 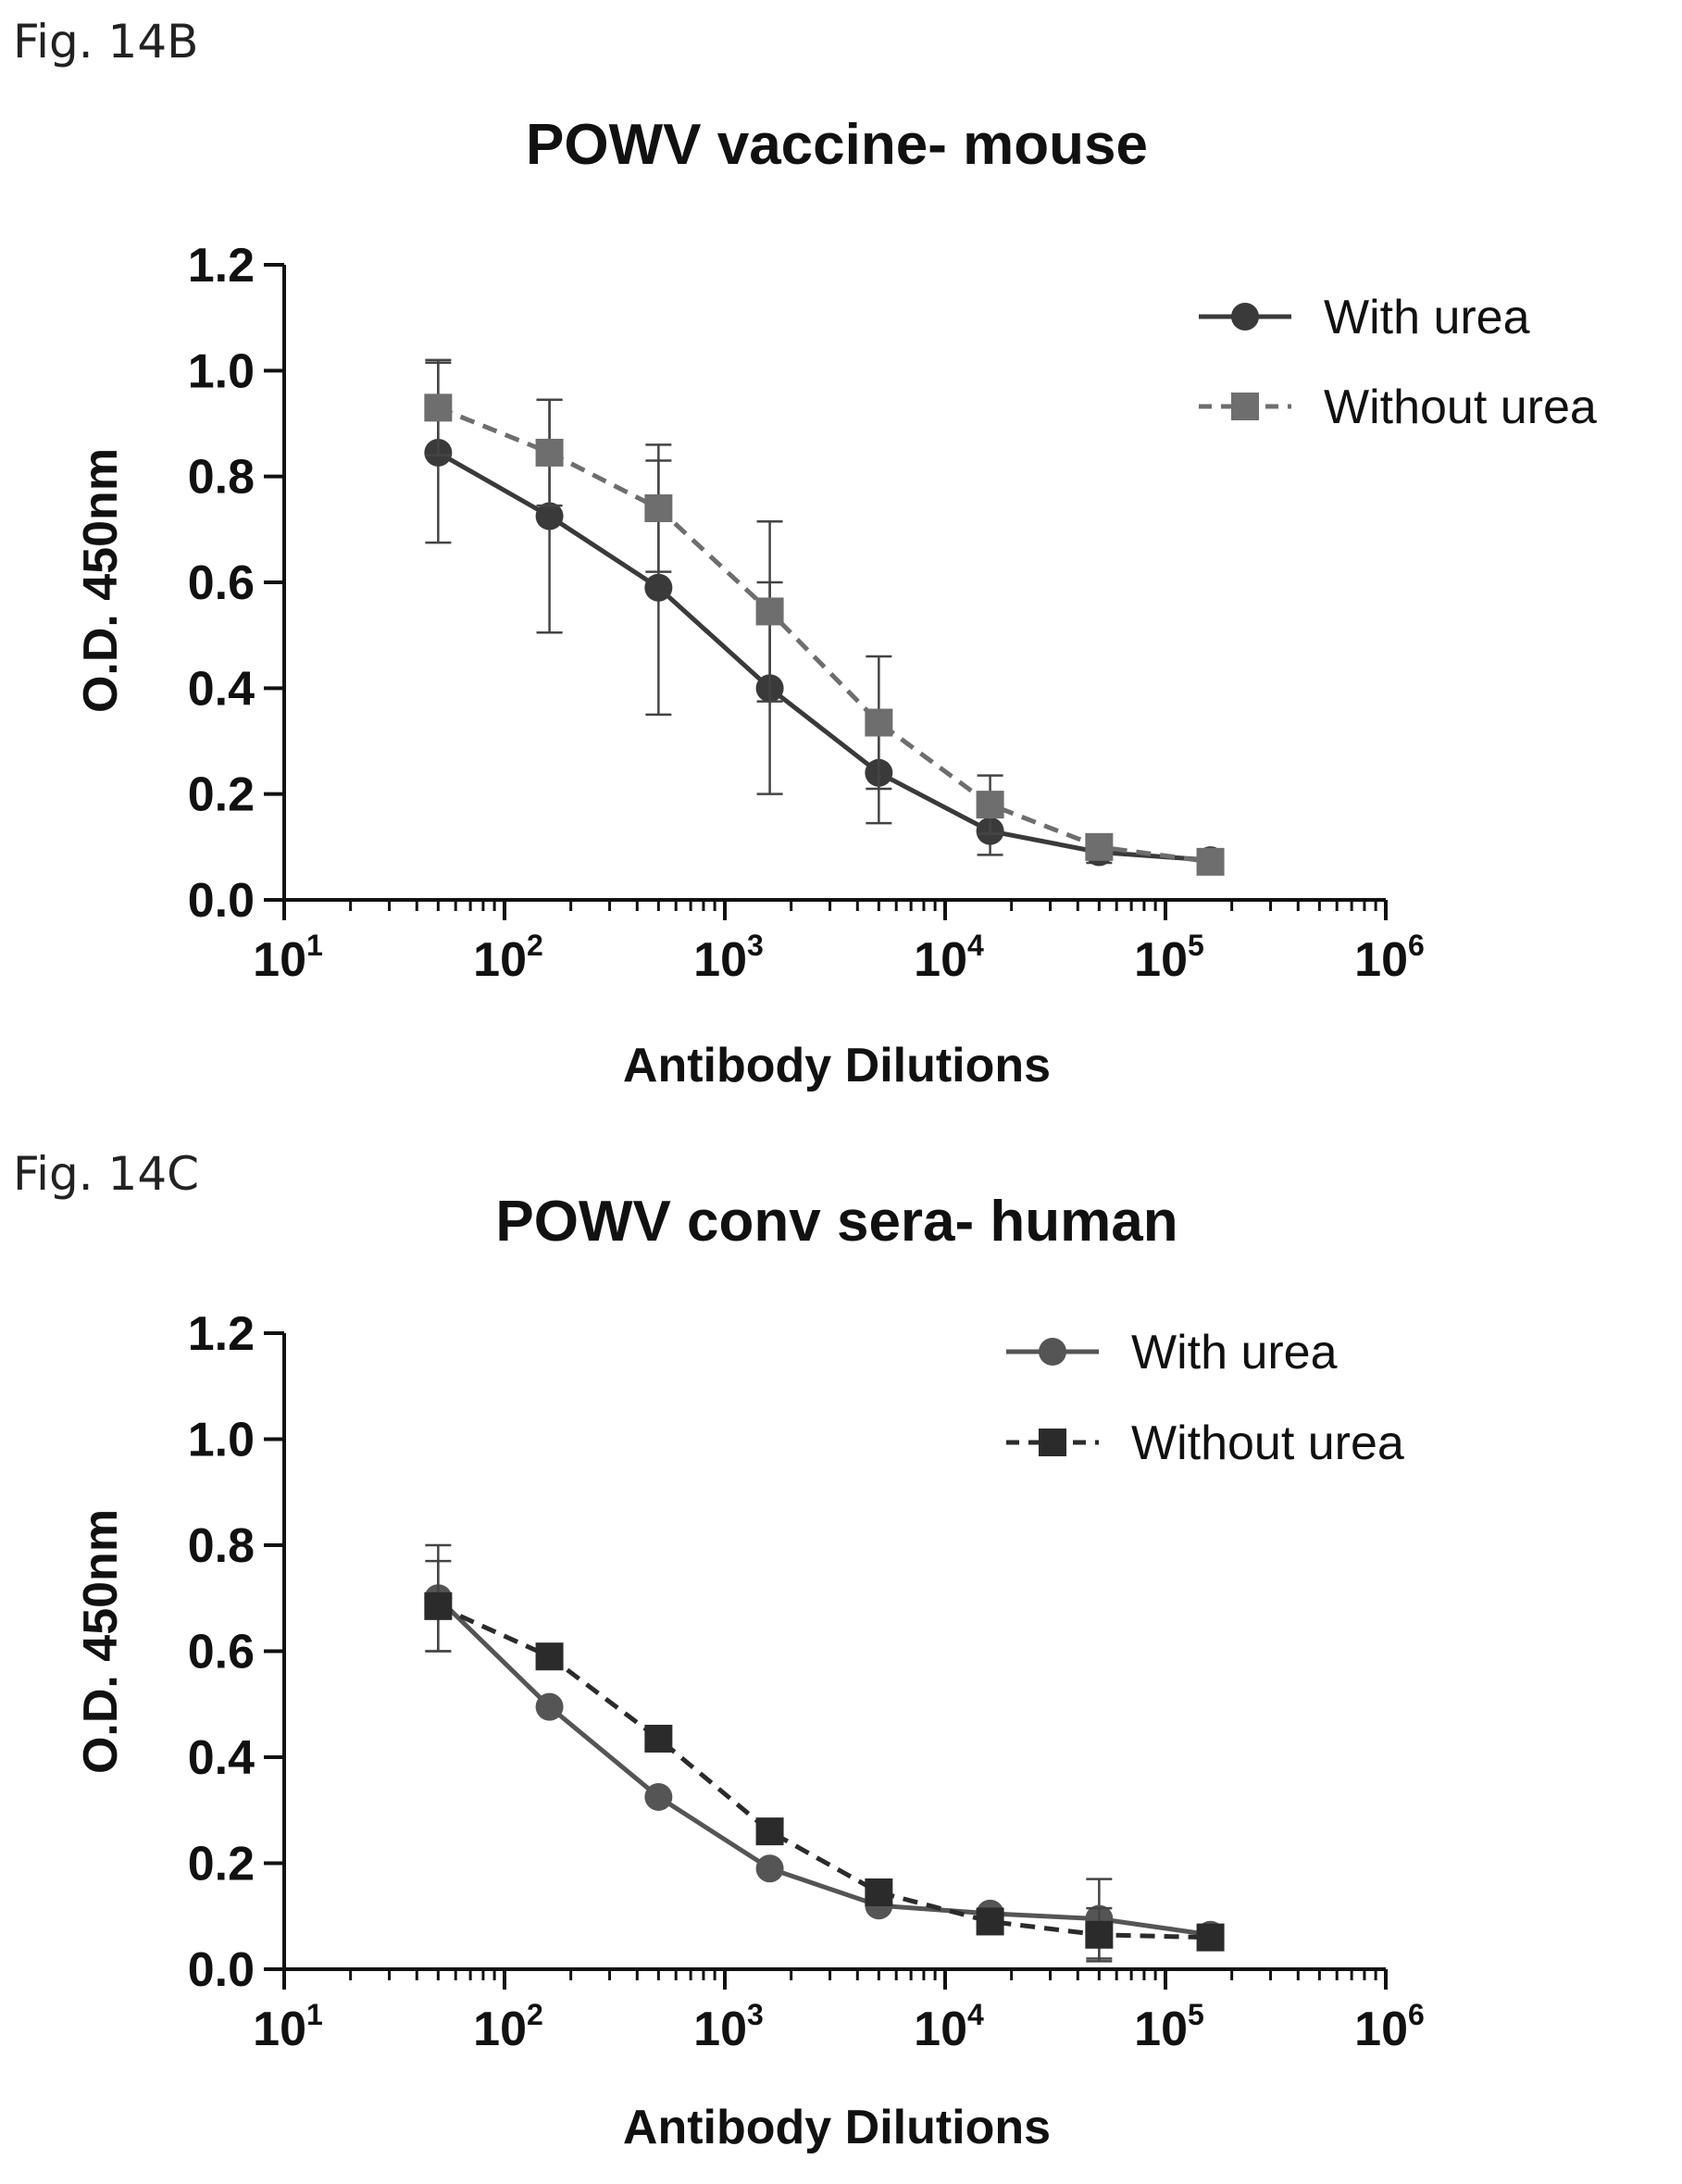 I want to click on series-with-urea, so click(x=825, y=1751).